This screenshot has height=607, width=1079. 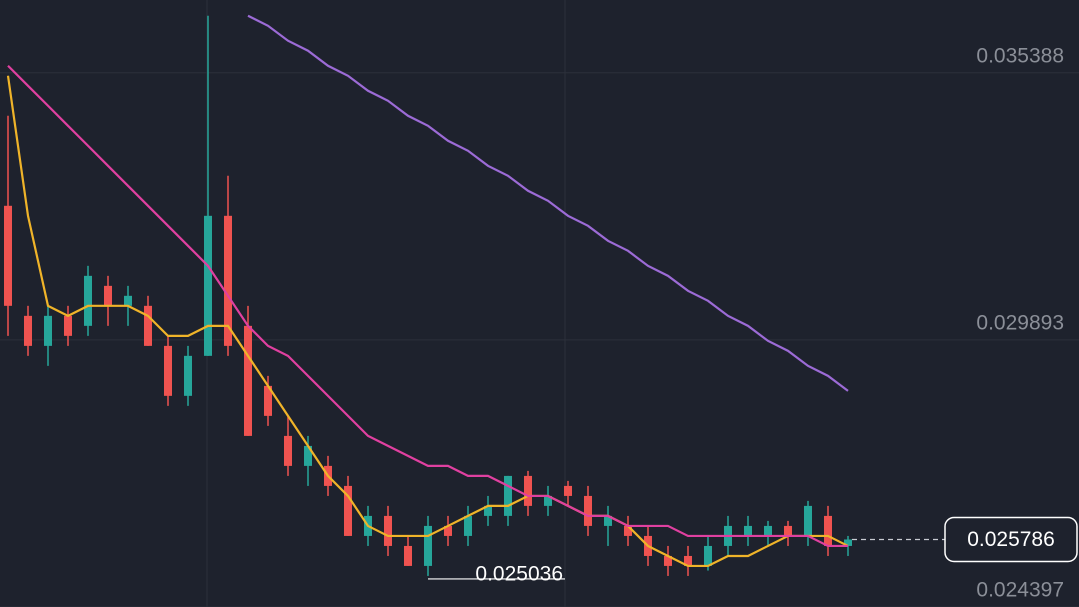 I want to click on current-price-label: 0.025786, so click(x=1011, y=539).